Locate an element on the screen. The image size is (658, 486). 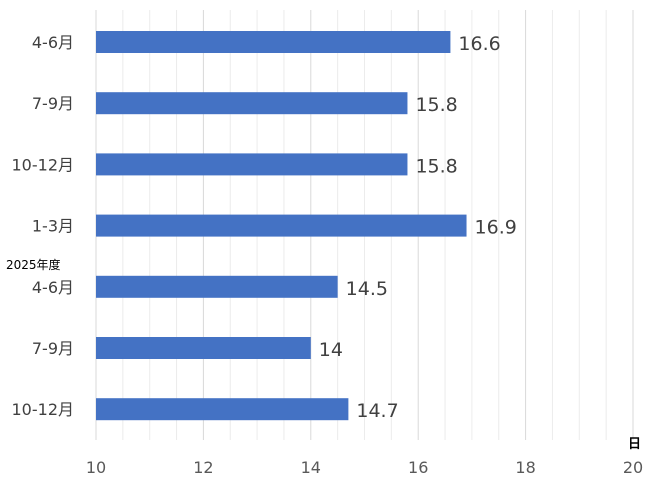
x-tick-label: 14 is located at coordinates (311, 467).